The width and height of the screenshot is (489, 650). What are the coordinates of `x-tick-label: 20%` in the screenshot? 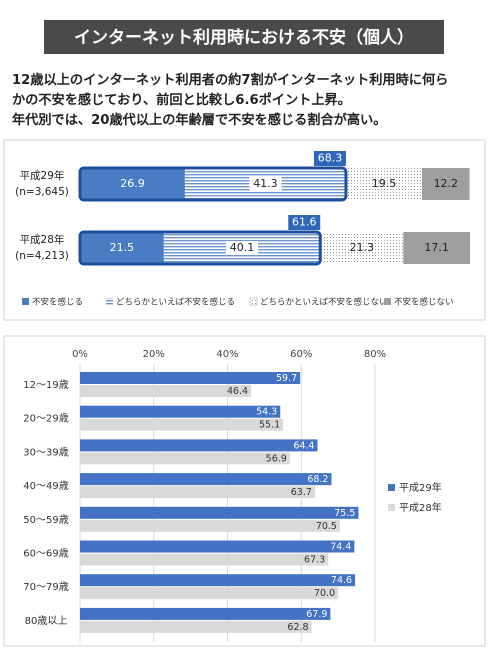 It's located at (154, 354).